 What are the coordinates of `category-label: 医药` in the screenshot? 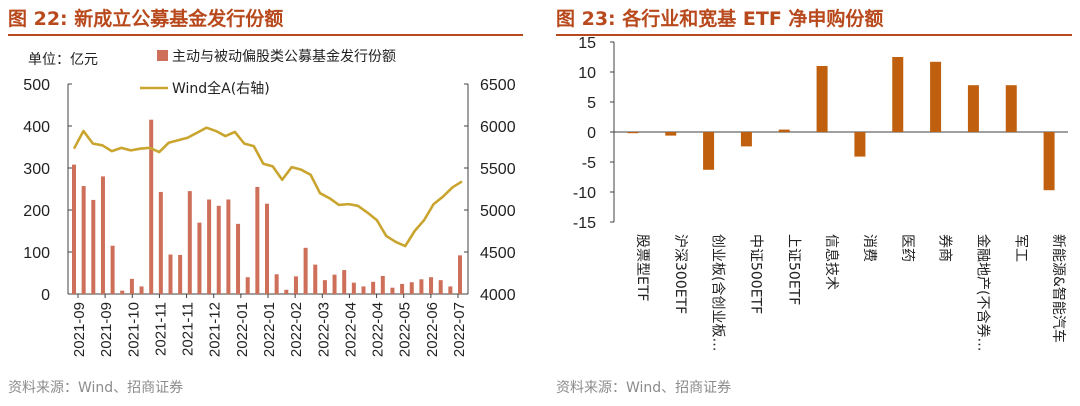 It's located at (907, 248).